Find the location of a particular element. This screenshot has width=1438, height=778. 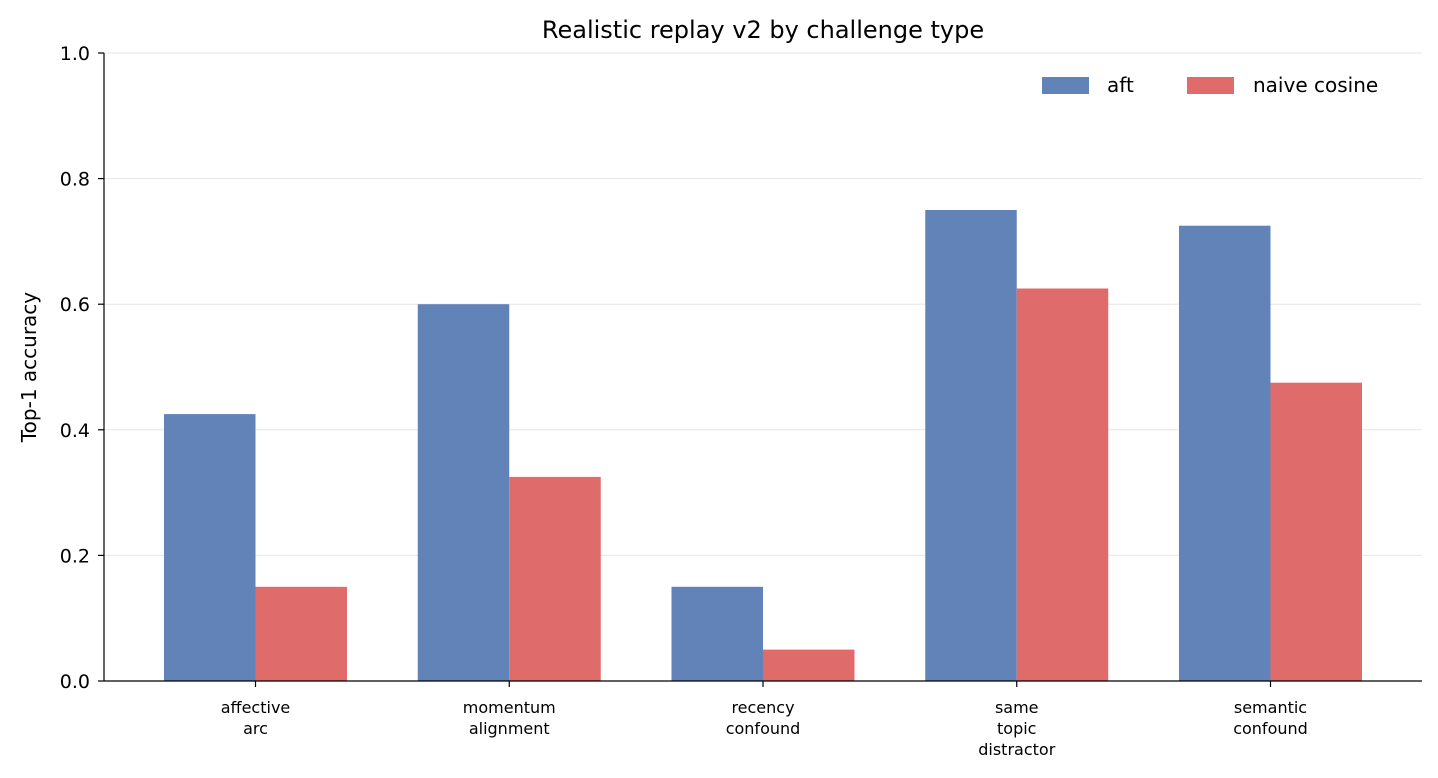

legend-label-naive-cosine: naive cosine is located at coordinates (1315, 85).